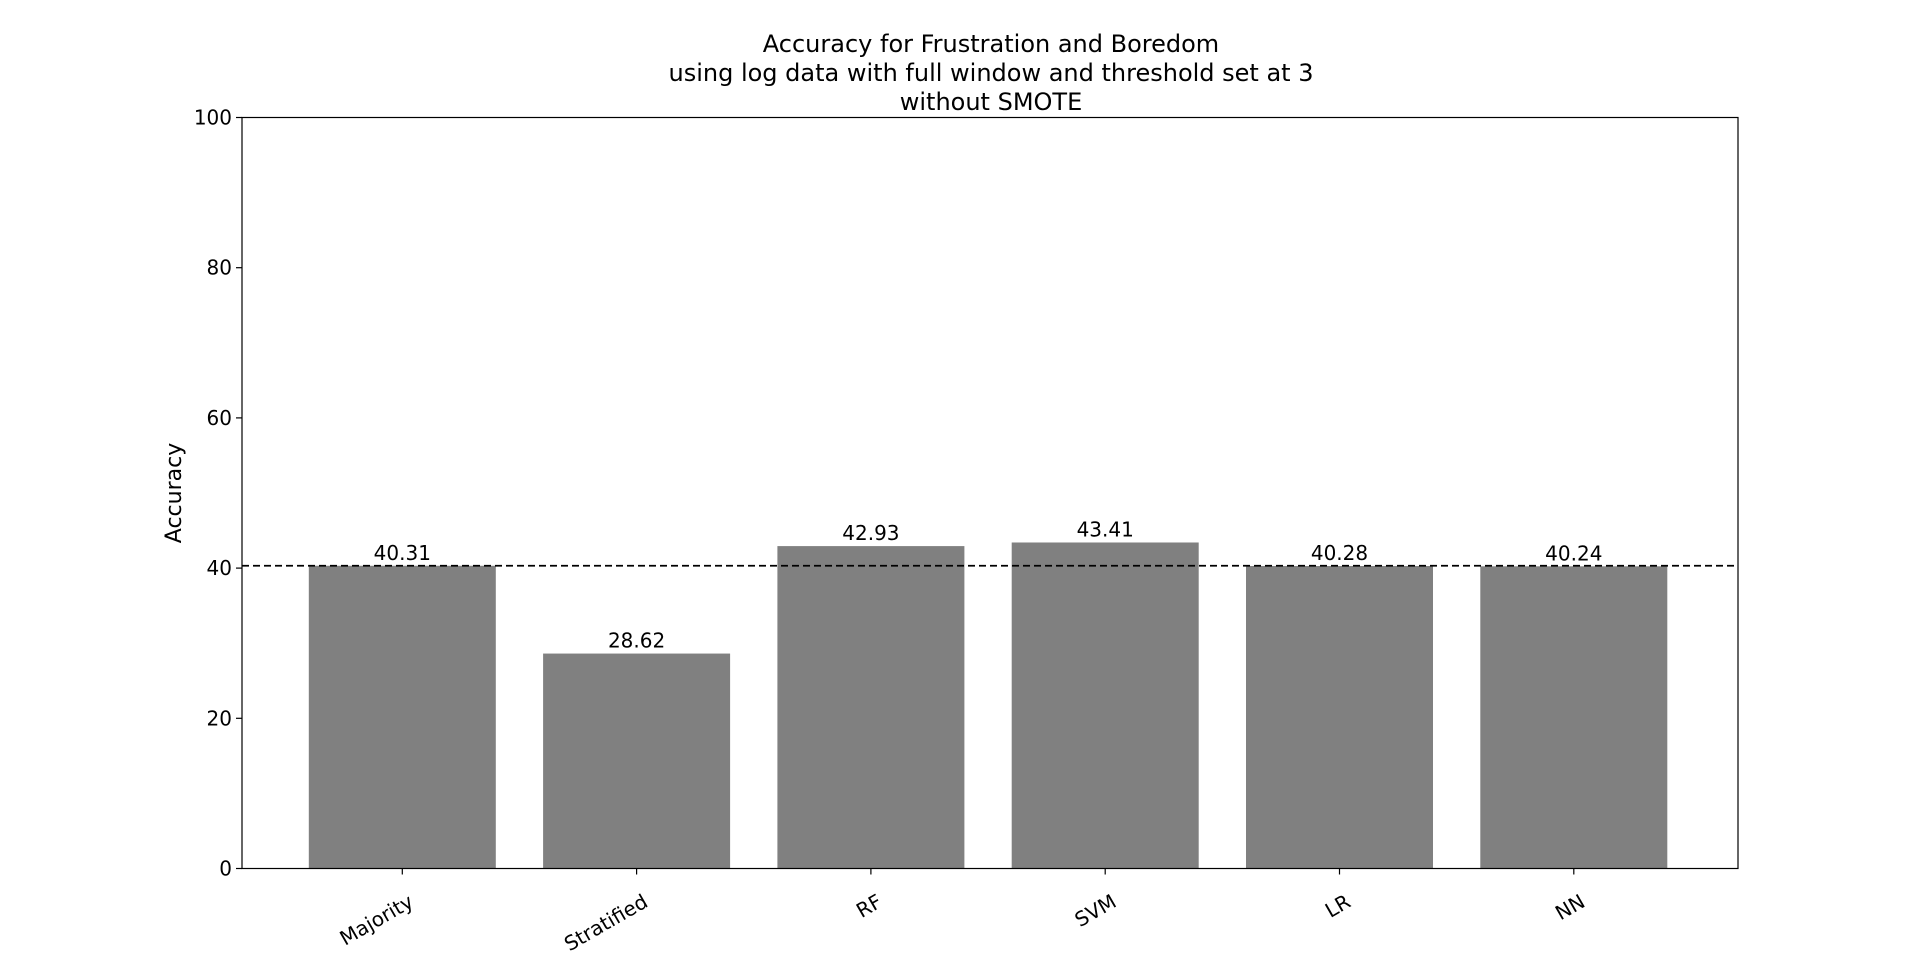 This screenshot has width=1912, height=966. I want to click on y-tick-label-80: 80, so click(219, 268).